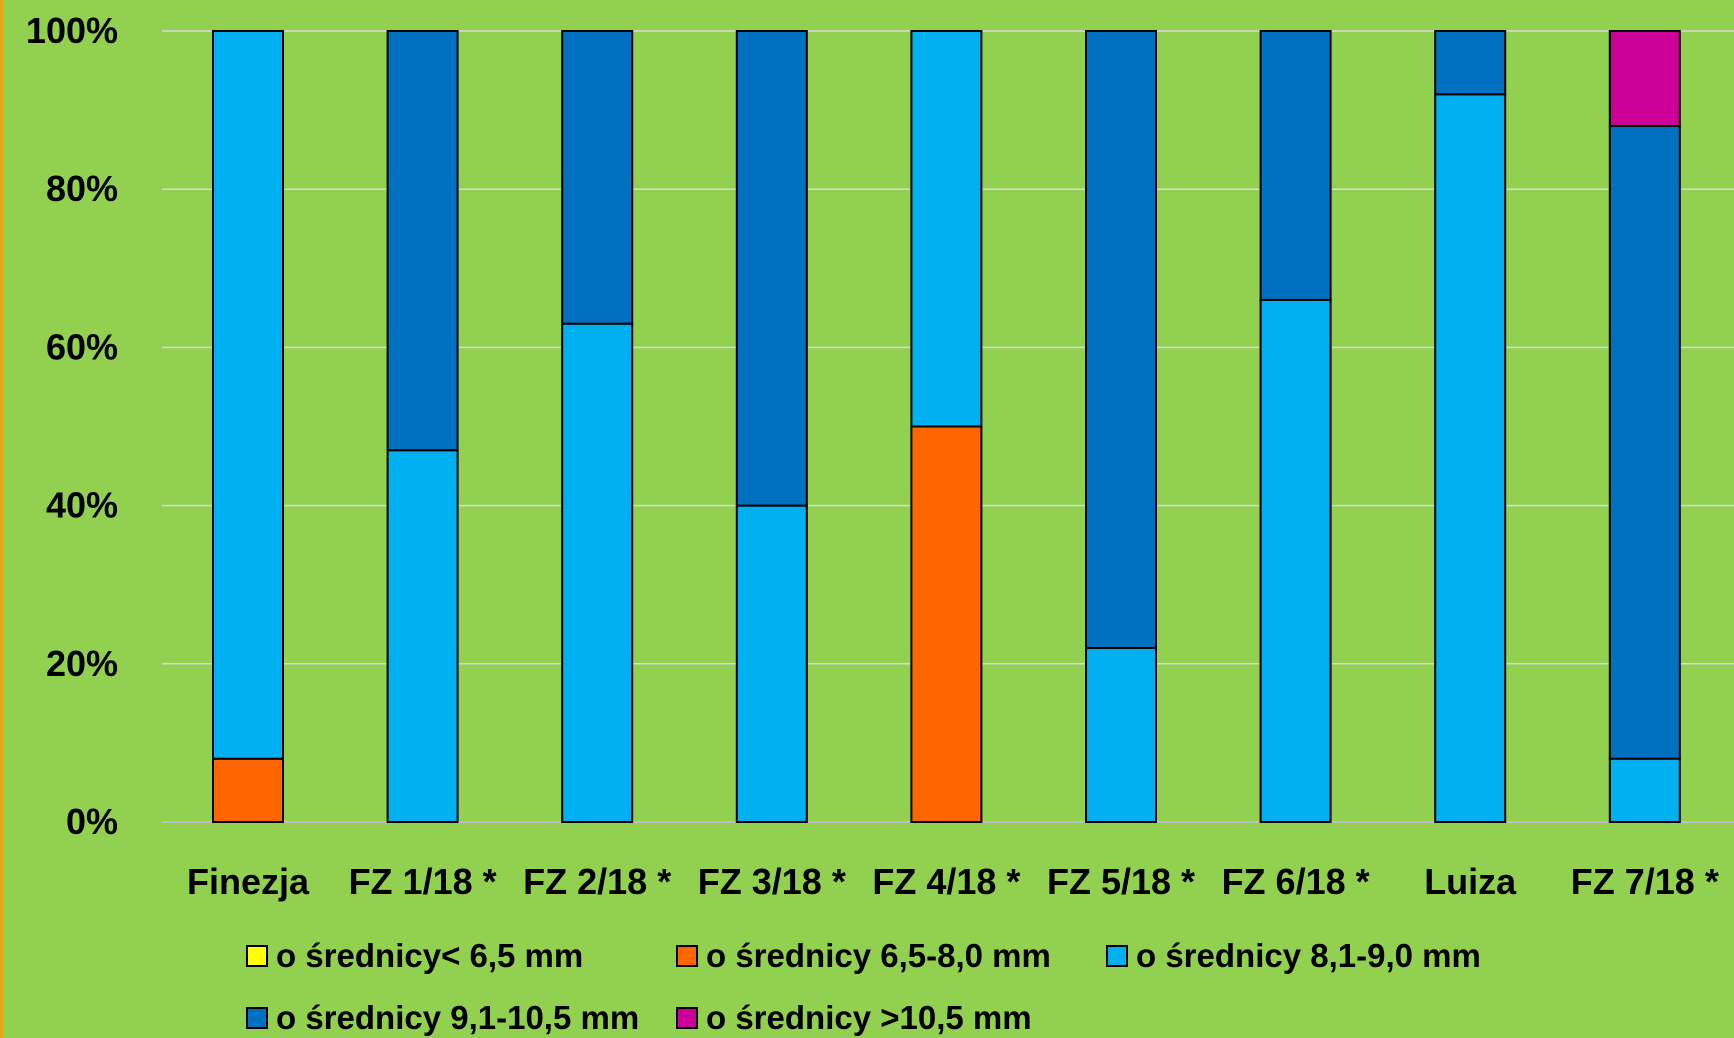  What do you see at coordinates (82, 505) in the screenshot?
I see `y-tick-label: 40%` at bounding box center [82, 505].